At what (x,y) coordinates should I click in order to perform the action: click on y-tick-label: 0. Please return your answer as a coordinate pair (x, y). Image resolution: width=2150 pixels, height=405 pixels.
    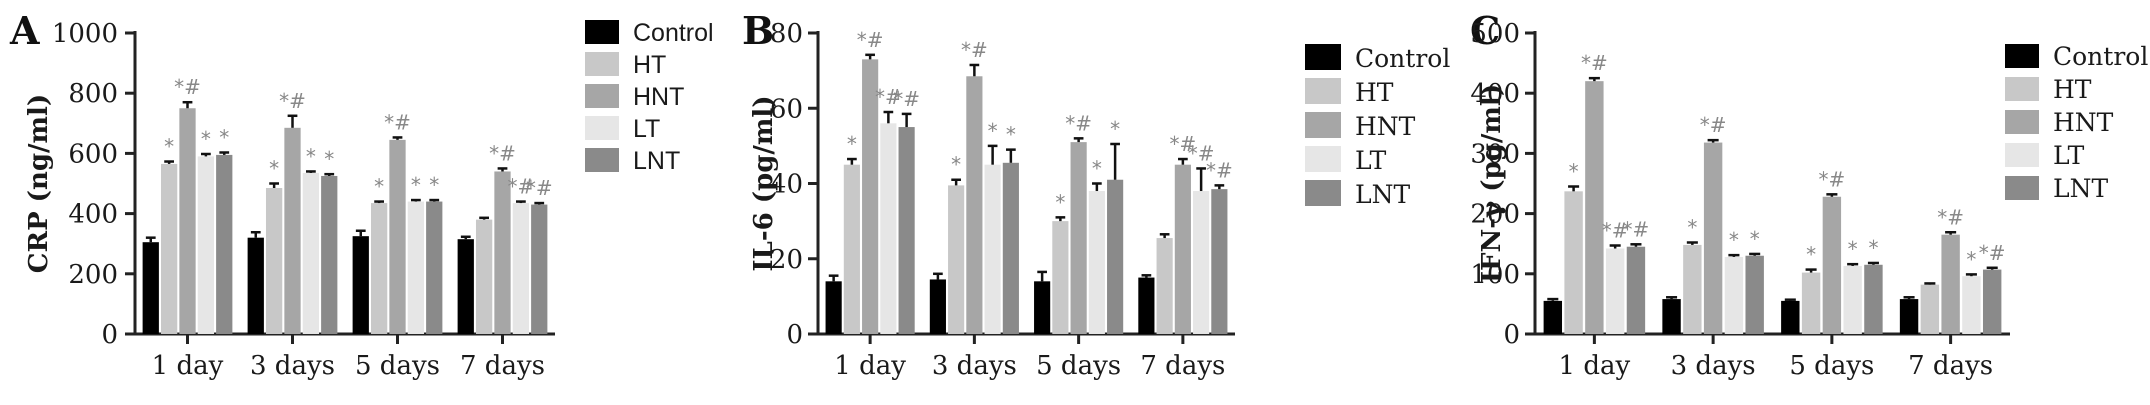
    Looking at the image, I should click on (1511, 335).